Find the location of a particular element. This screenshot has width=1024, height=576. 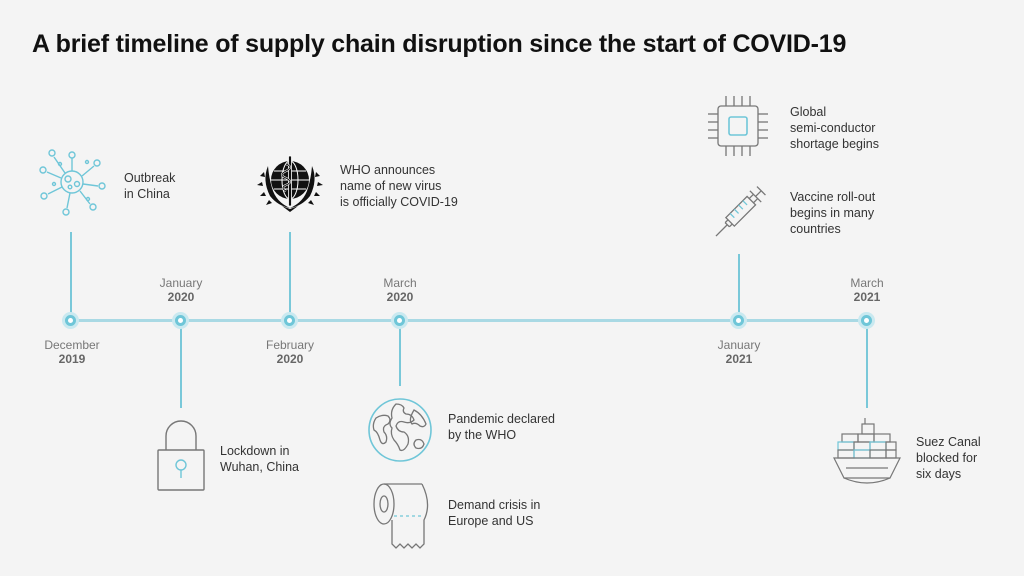

timeline-node-dec-2019 is located at coordinates (70, 320).